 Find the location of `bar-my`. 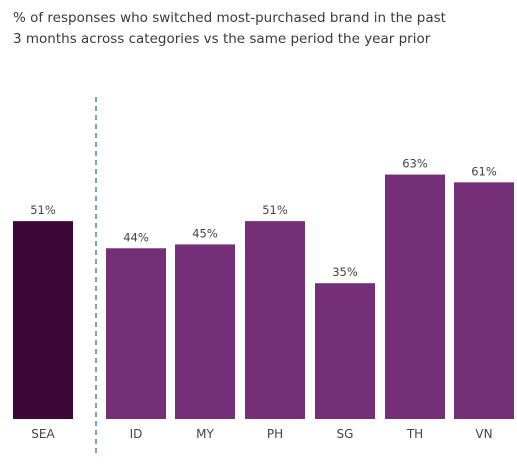

bar-my is located at coordinates (205, 331).